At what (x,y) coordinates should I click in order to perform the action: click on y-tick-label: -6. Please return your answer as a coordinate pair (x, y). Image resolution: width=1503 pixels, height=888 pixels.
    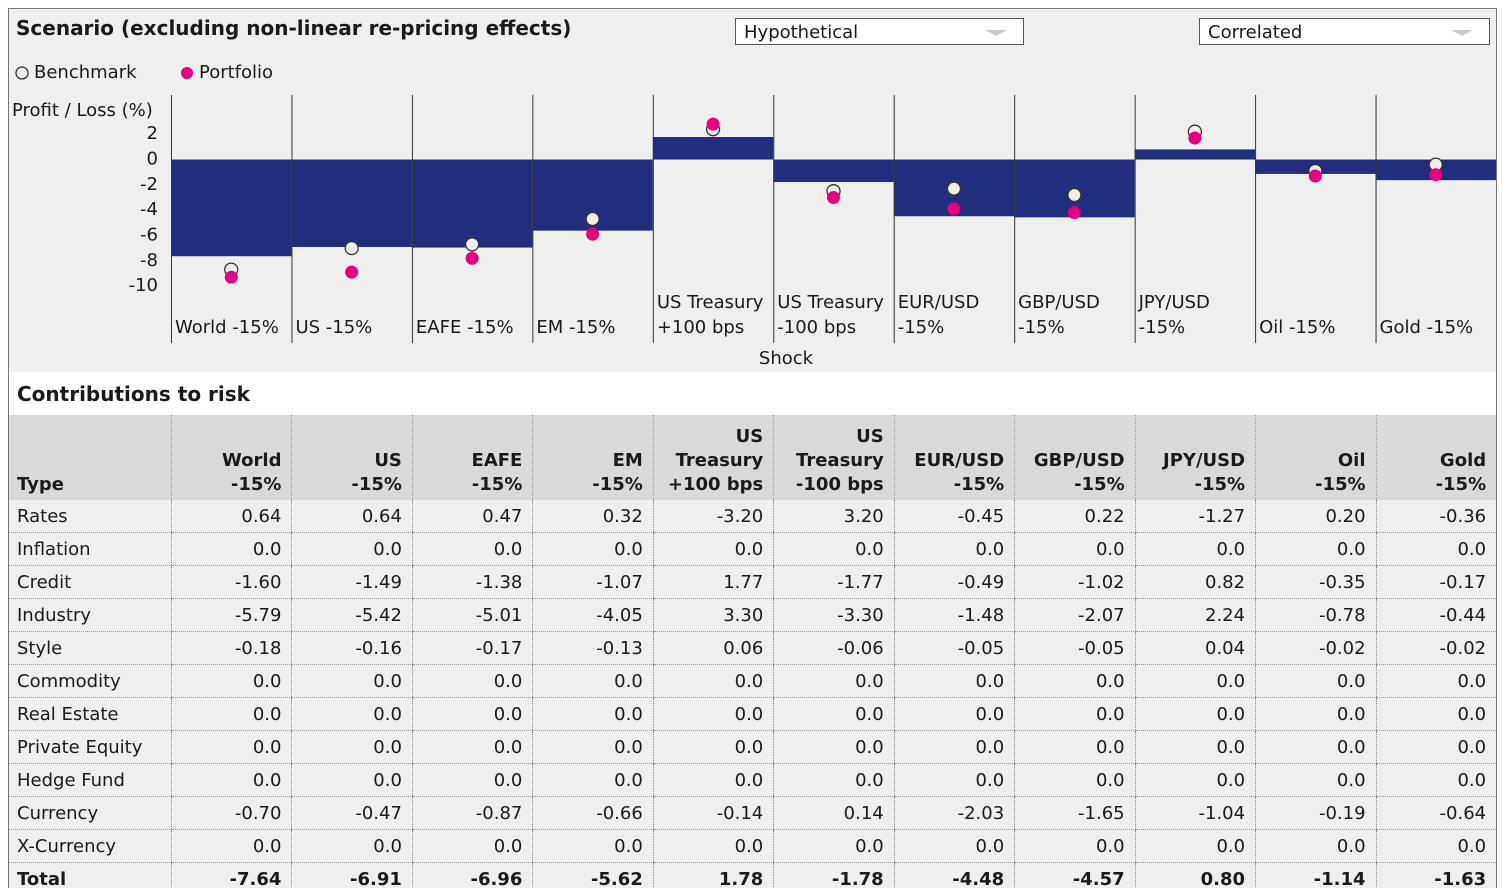
    Looking at the image, I should click on (149, 234).